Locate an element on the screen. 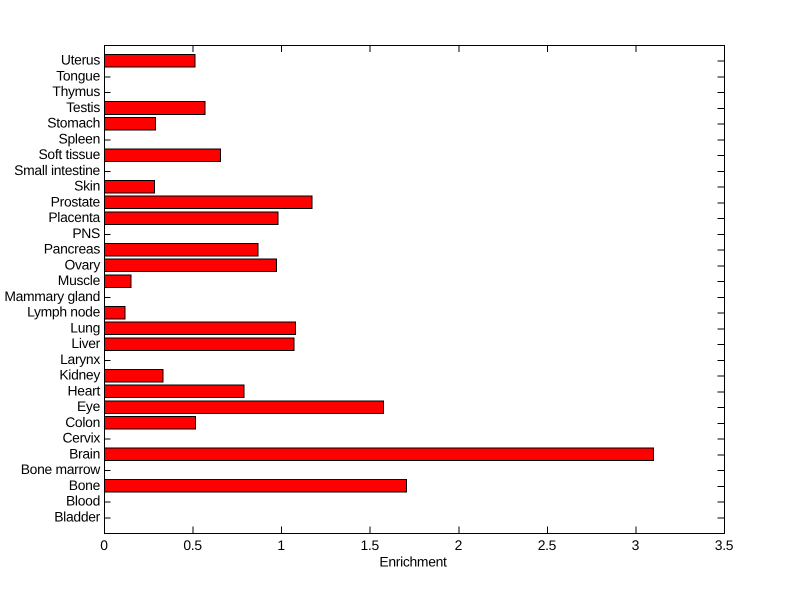  svg-text: Bladder is located at coordinates (77, 516).